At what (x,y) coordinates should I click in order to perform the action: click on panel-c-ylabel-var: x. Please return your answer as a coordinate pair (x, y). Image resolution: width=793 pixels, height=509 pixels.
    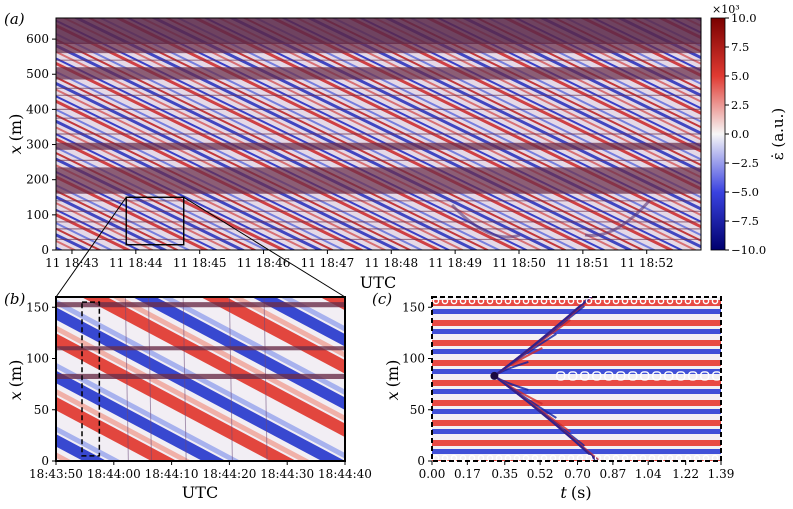
    Looking at the image, I should click on (392, 395).